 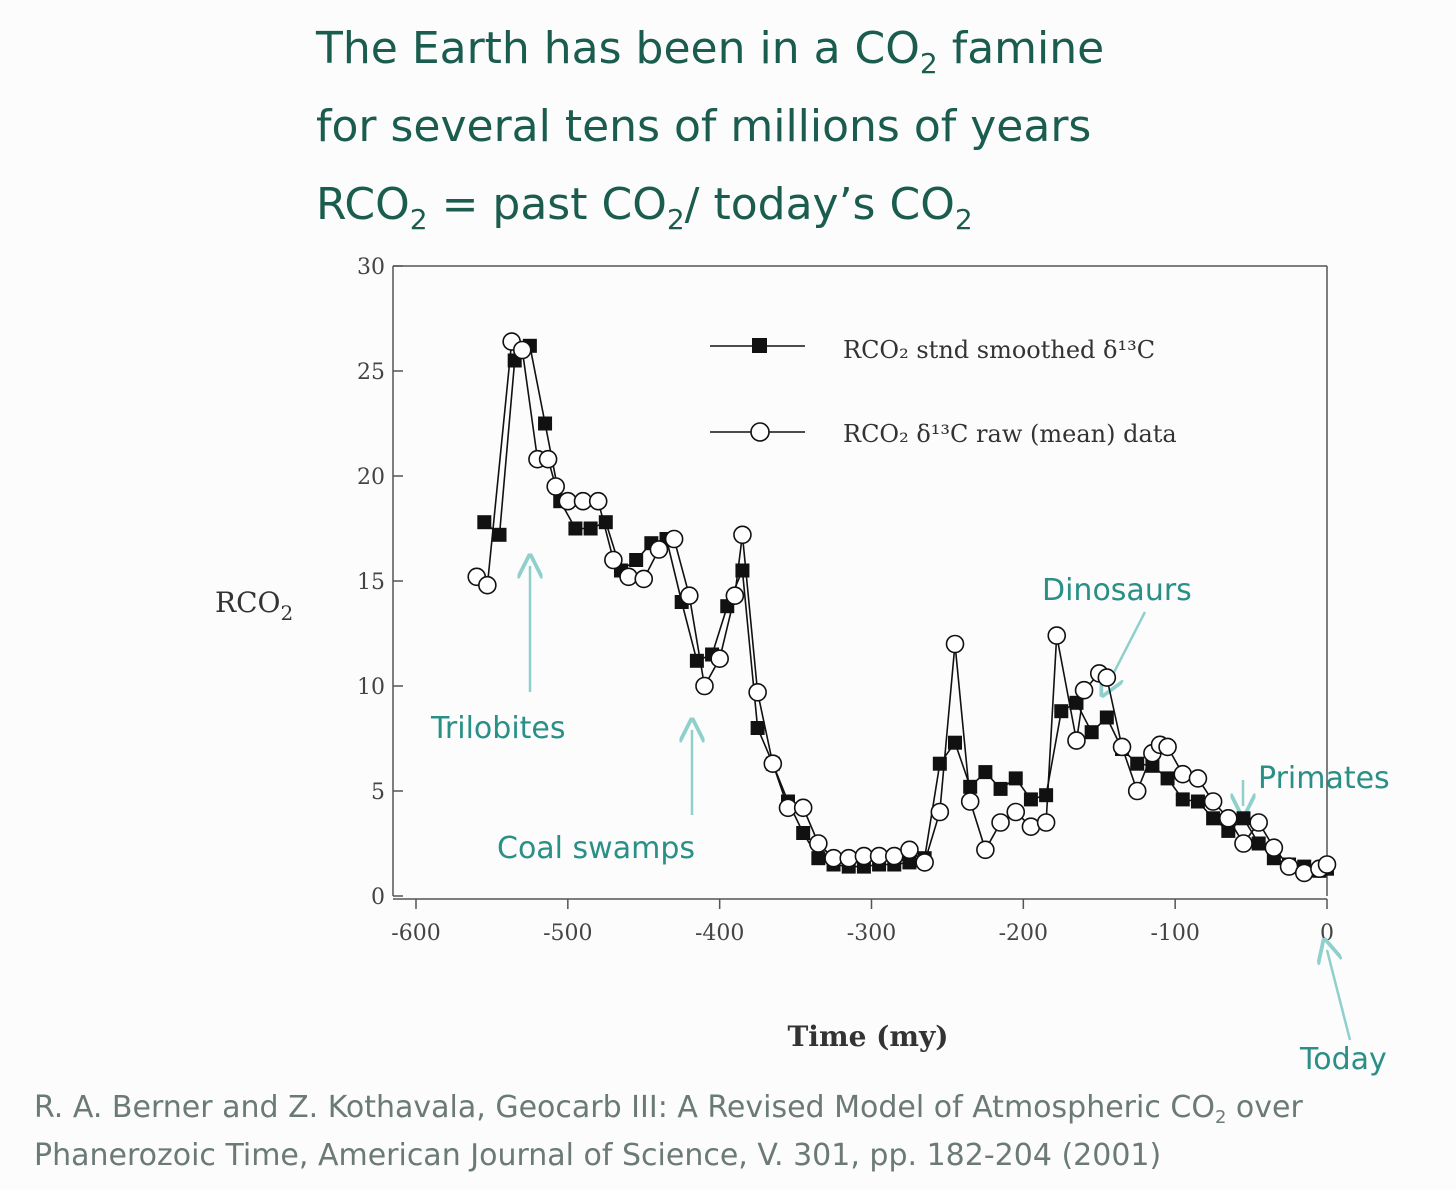 What do you see at coordinates (363, 204) in the screenshot?
I see `title-line-3-rco: RCO` at bounding box center [363, 204].